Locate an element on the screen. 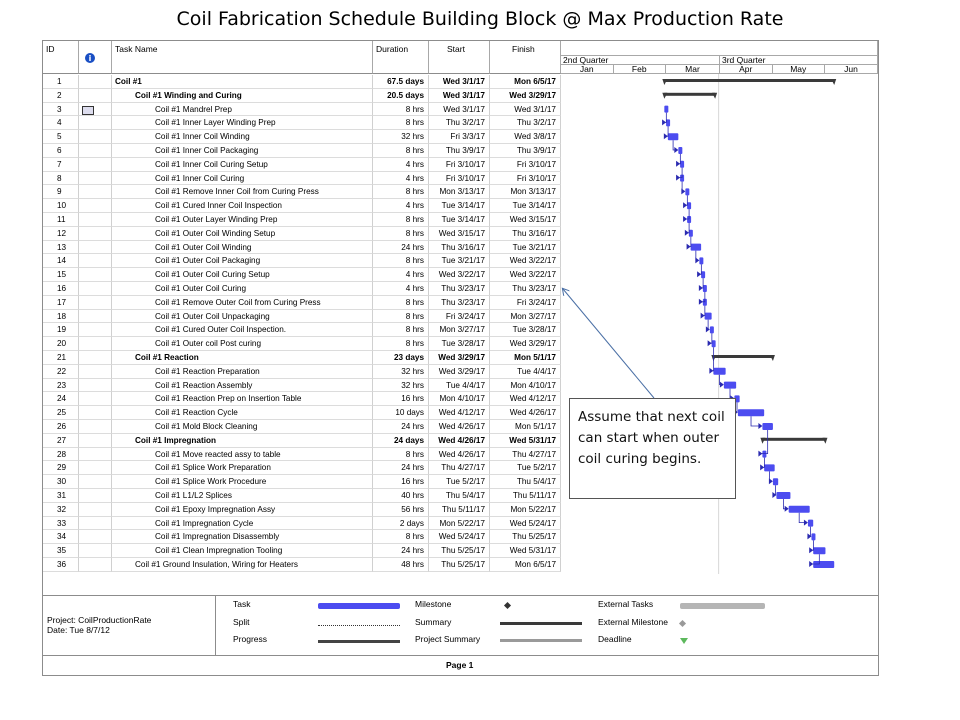  task-name: Coil #1 Inner Layer Winding Prep is located at coordinates (242, 123).